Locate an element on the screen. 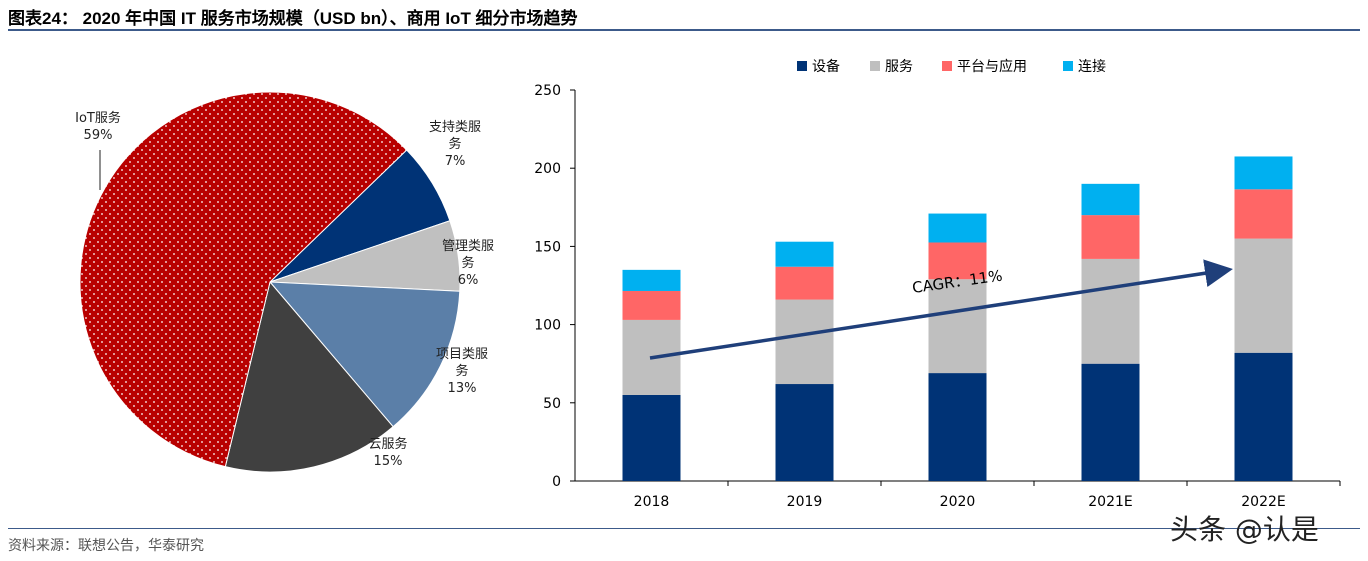 The width and height of the screenshot is (1368, 561). x-tick-label: 2019 is located at coordinates (805, 502).